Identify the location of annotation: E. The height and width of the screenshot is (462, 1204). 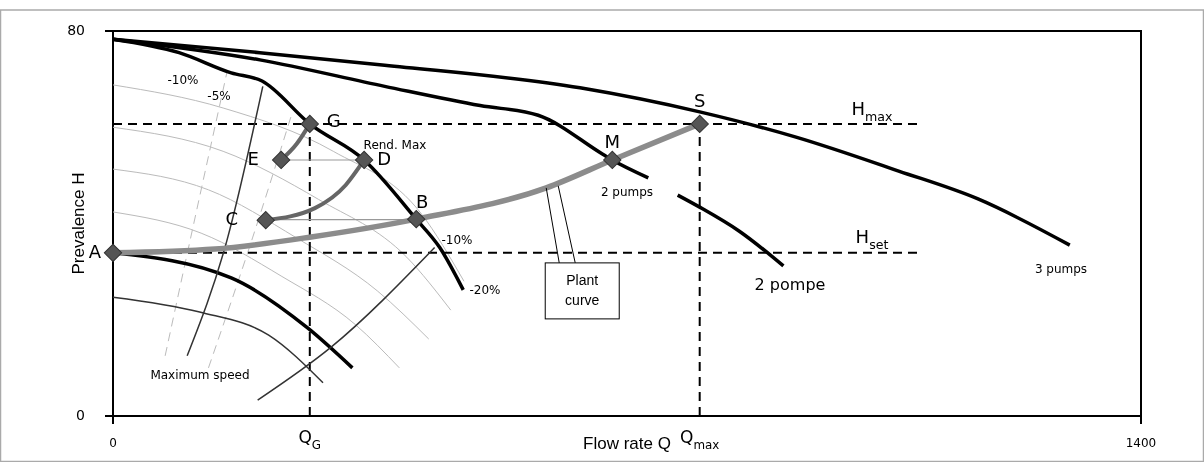
(253, 158).